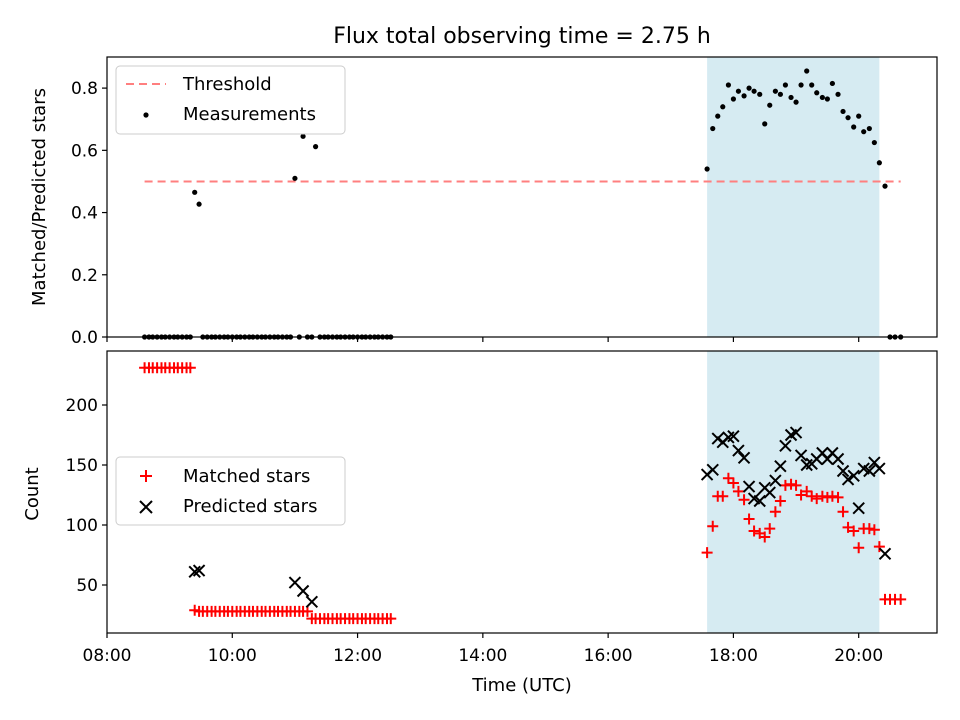 The width and height of the screenshot is (960, 720). What do you see at coordinates (246, 476) in the screenshot?
I see `legend-matched-label: Matched stars` at bounding box center [246, 476].